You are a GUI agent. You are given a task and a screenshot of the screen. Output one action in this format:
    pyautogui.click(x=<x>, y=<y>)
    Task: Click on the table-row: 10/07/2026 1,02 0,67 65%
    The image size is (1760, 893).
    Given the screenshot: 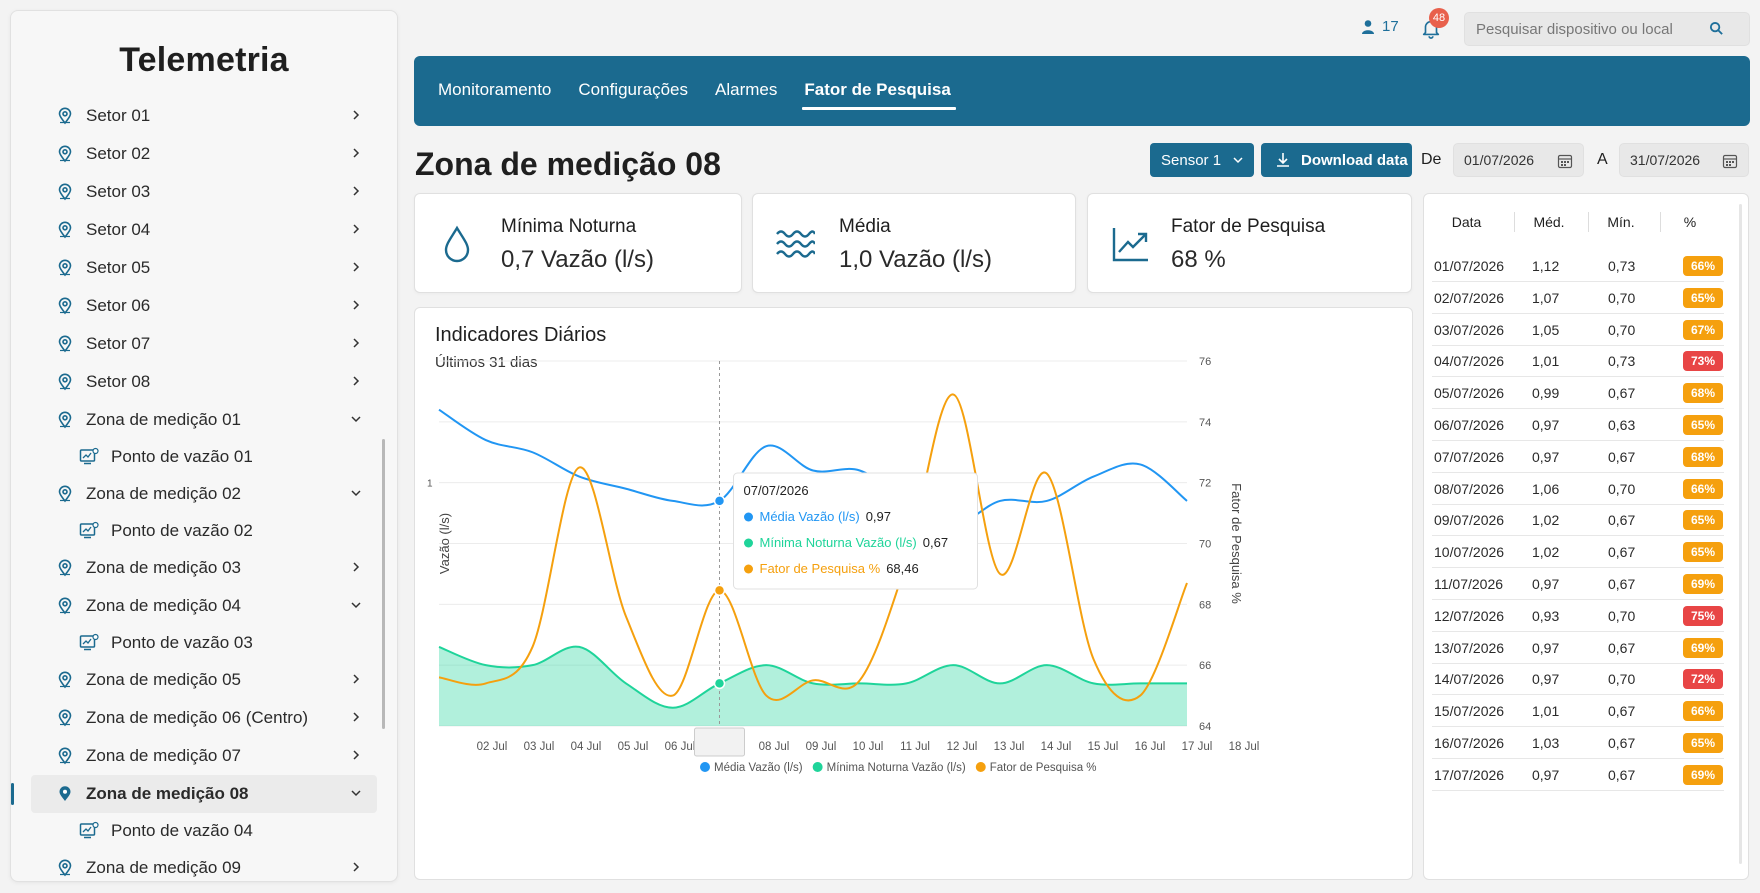 What is the action you would take?
    pyautogui.click(x=1578, y=552)
    